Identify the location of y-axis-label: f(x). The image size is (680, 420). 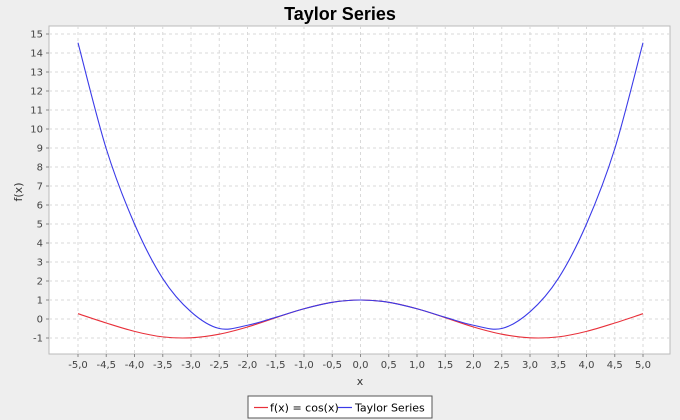
(18, 192).